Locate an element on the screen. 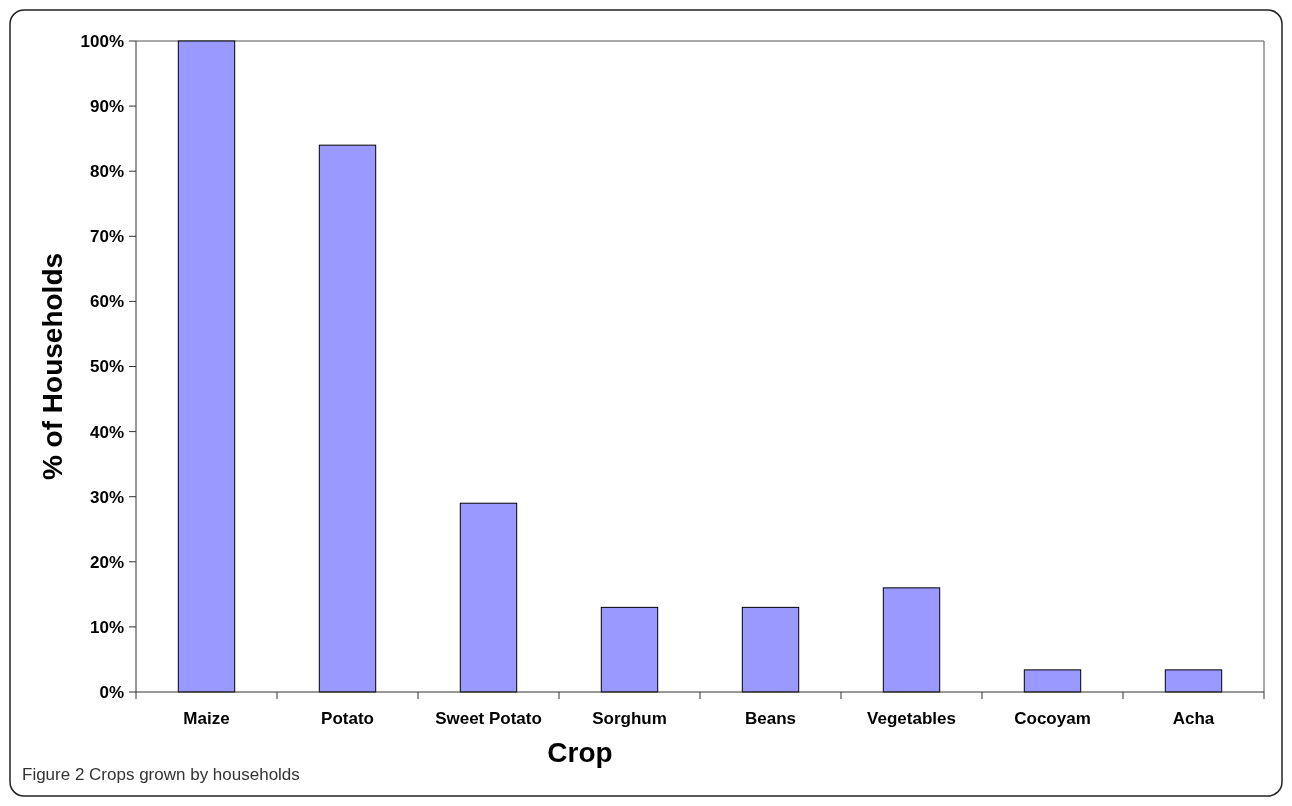 This screenshot has width=1292, height=806. caption: Figure 2 Crops grown by households is located at coordinates (161, 774).